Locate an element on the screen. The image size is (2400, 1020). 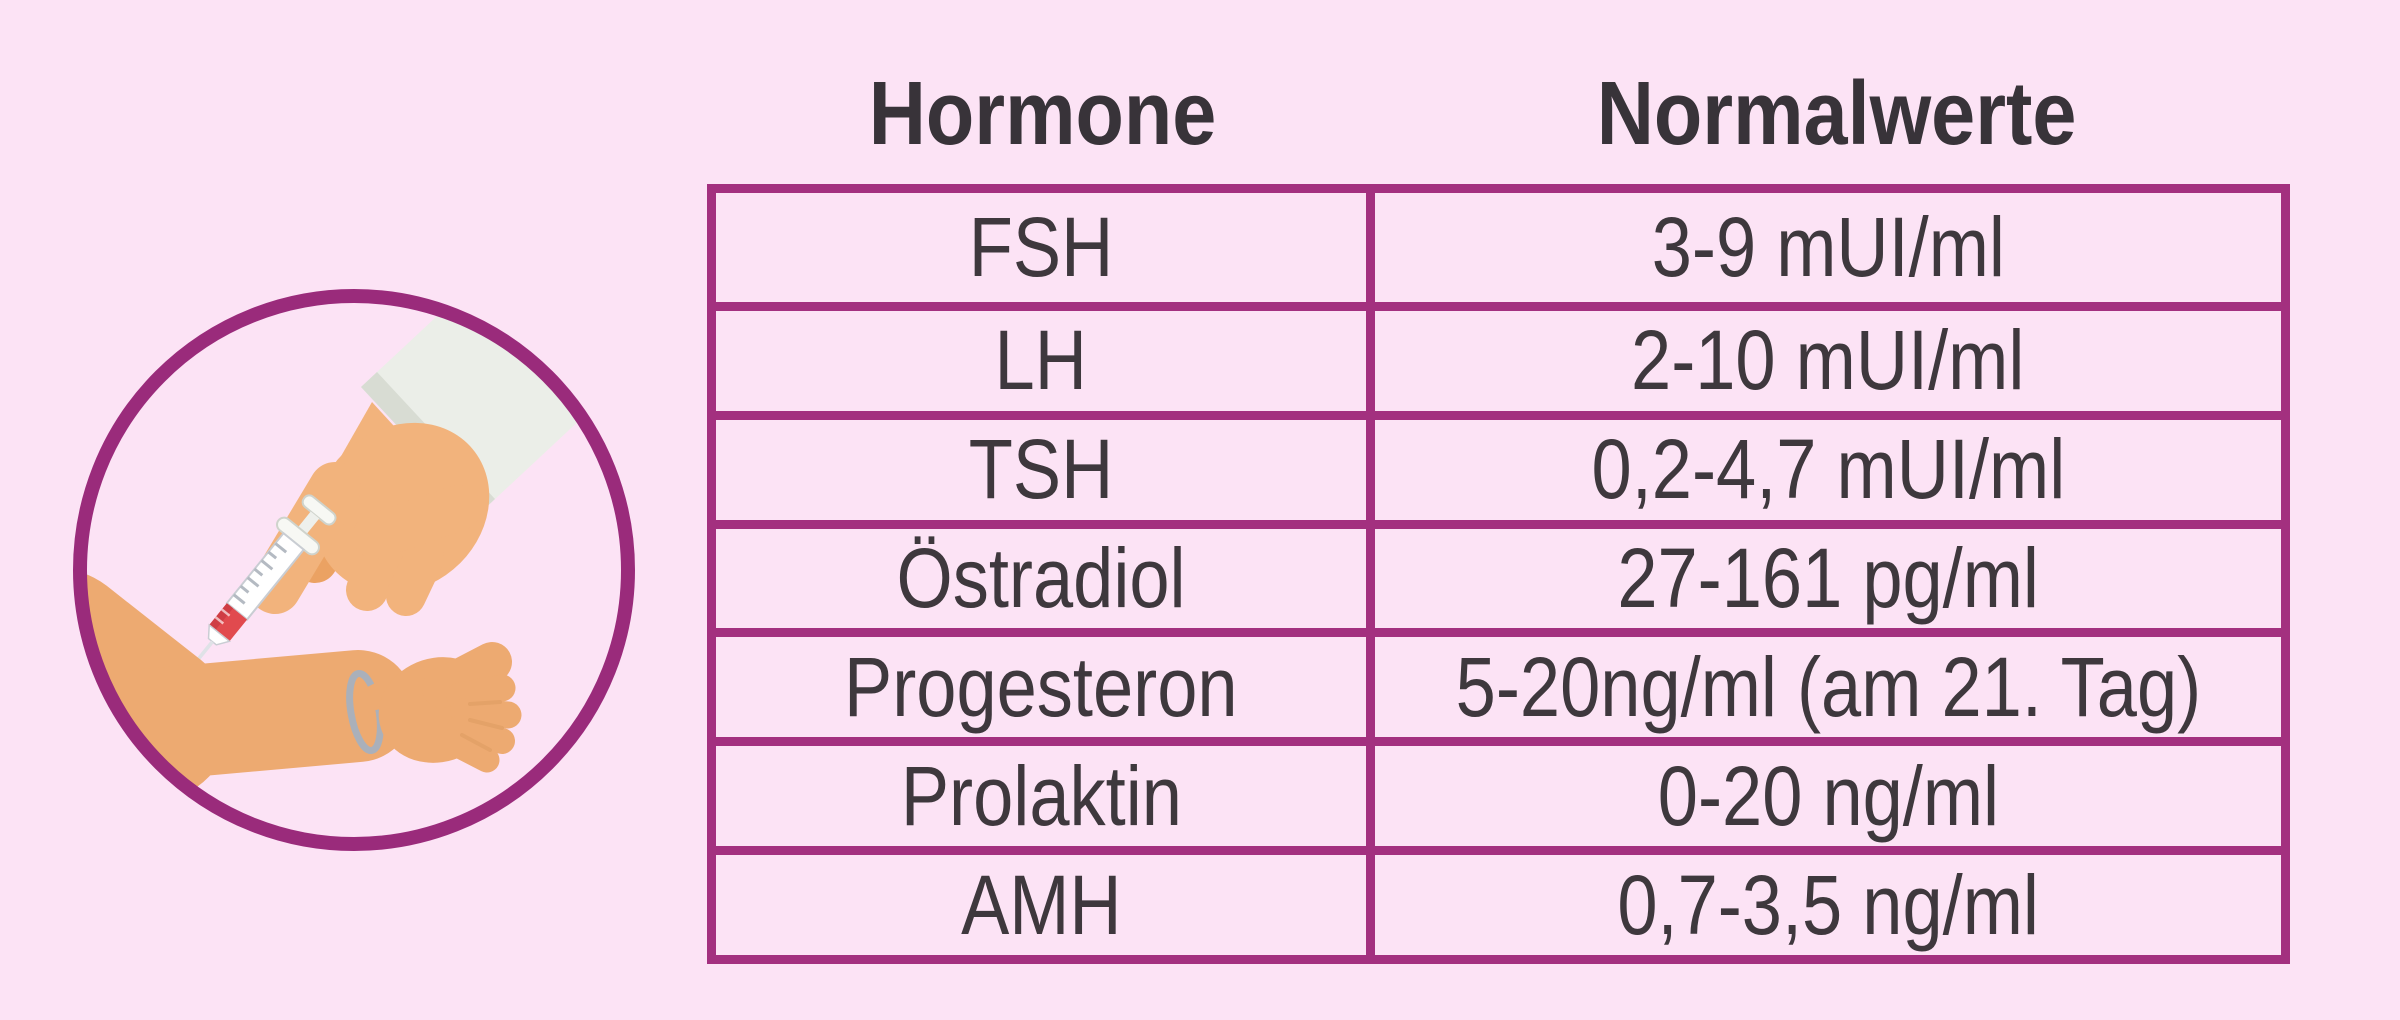
normal-range-cell: 2-10 mUI/ml is located at coordinates (1828, 361).